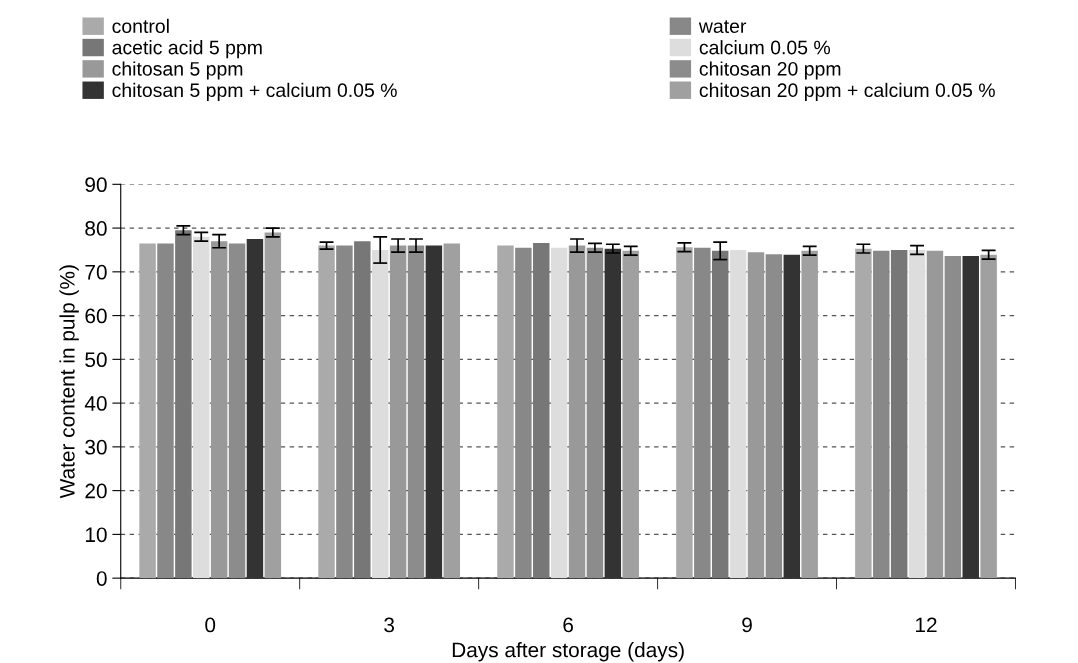  I want to click on y-tick-label: 60, so click(96, 316).